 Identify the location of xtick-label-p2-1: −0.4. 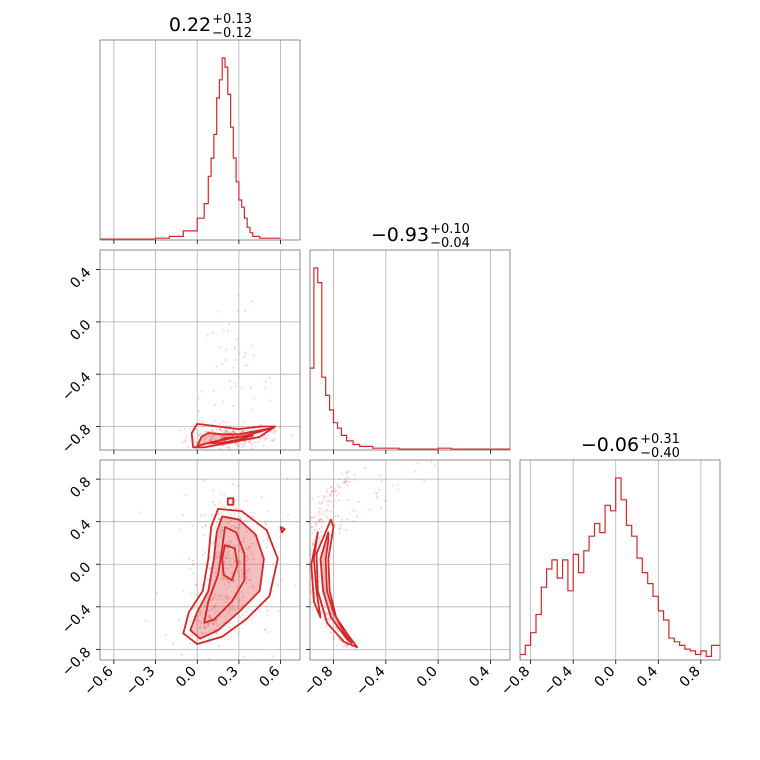
(558, 680).